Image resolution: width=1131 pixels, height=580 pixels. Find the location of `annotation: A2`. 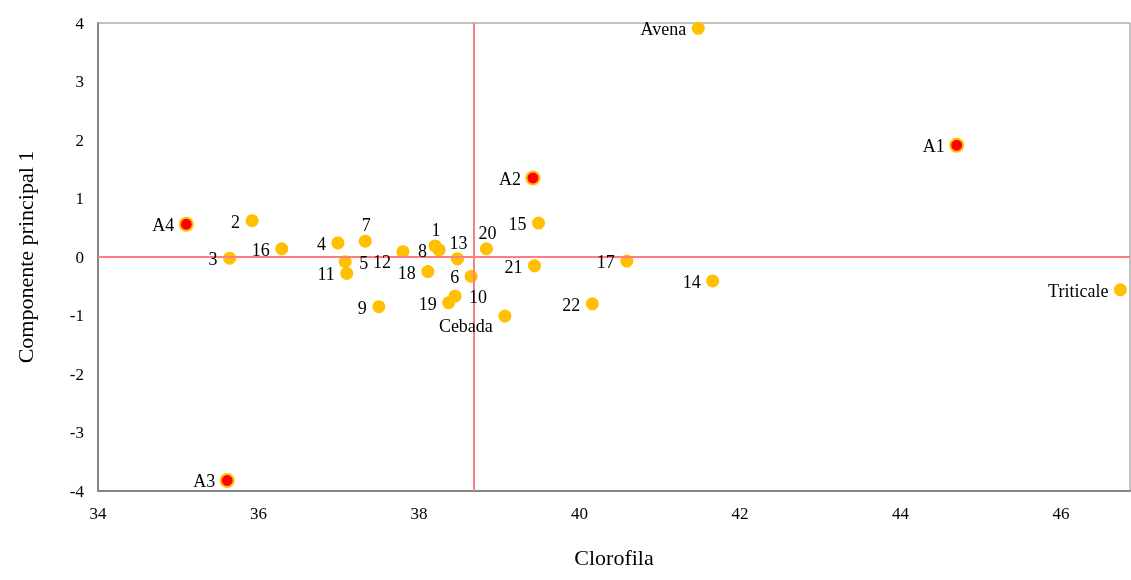

annotation: A2 is located at coordinates (509, 179).